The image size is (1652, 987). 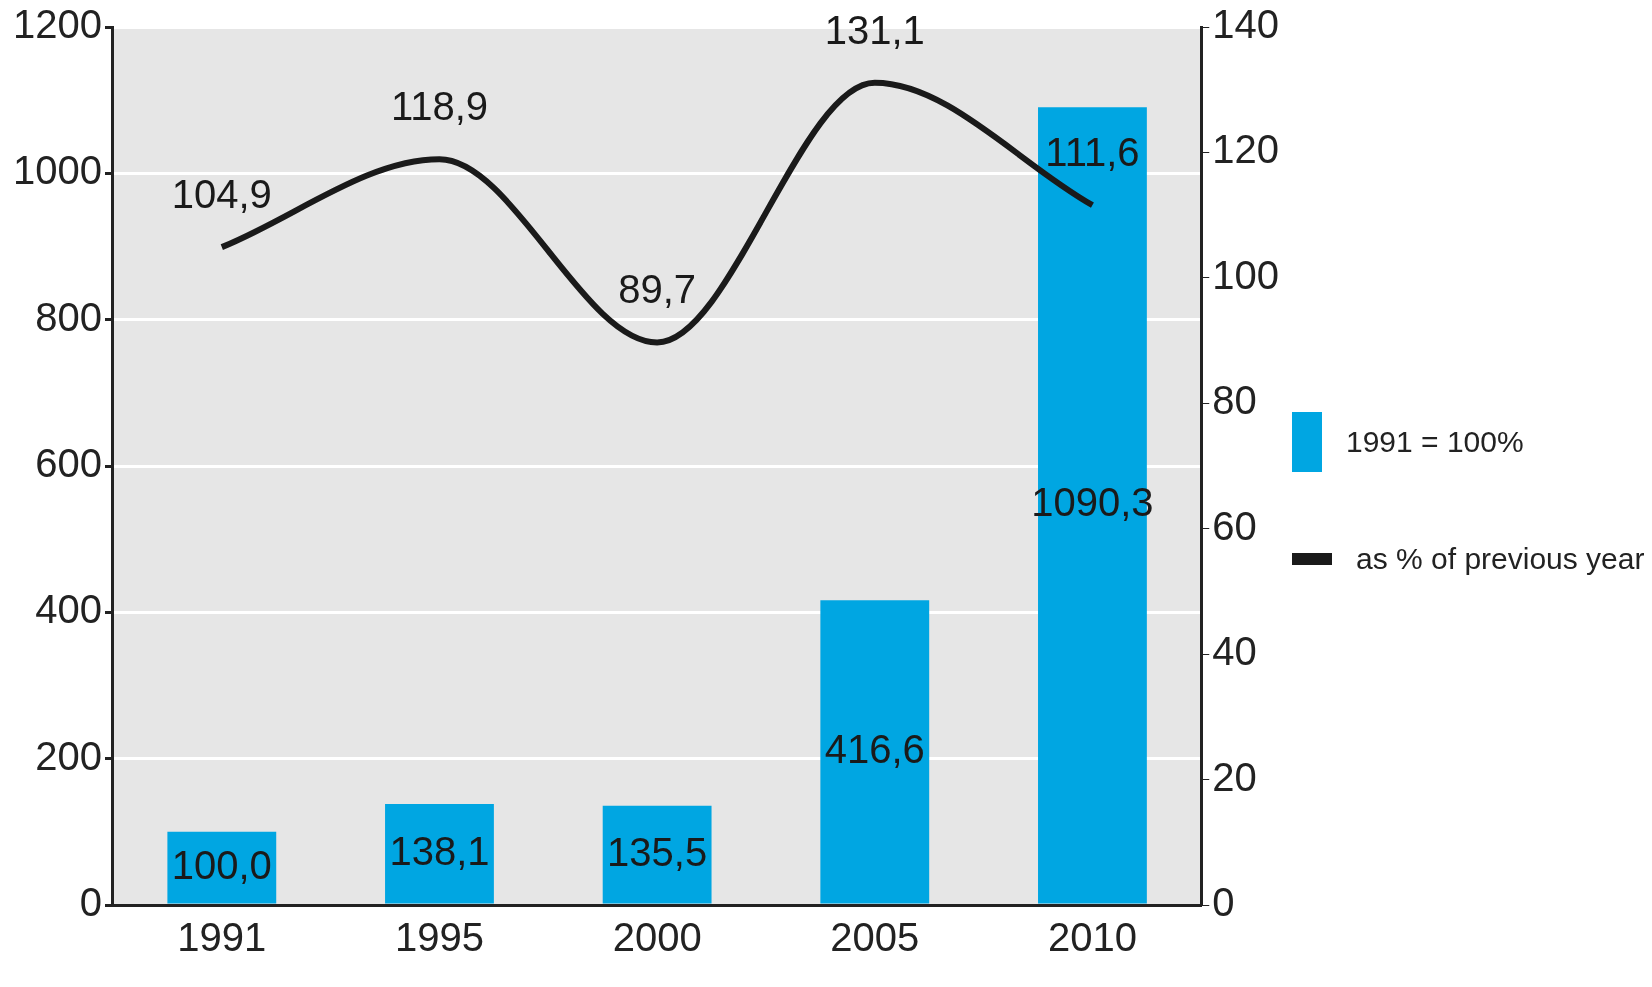 What do you see at coordinates (875, 937) in the screenshot?
I see `x-tick-label: 2005` at bounding box center [875, 937].